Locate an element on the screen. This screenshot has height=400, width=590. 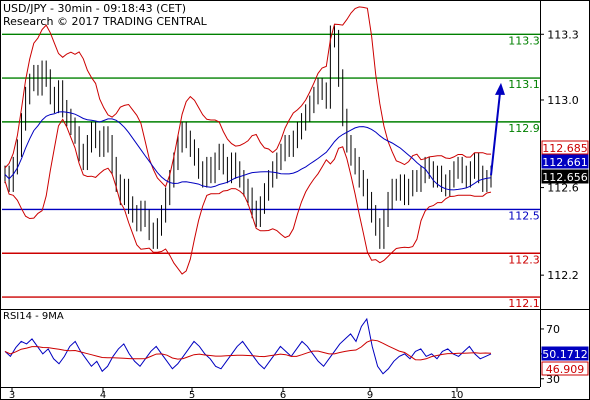
price-tag-label: 112.661 is located at coordinates (565, 162).